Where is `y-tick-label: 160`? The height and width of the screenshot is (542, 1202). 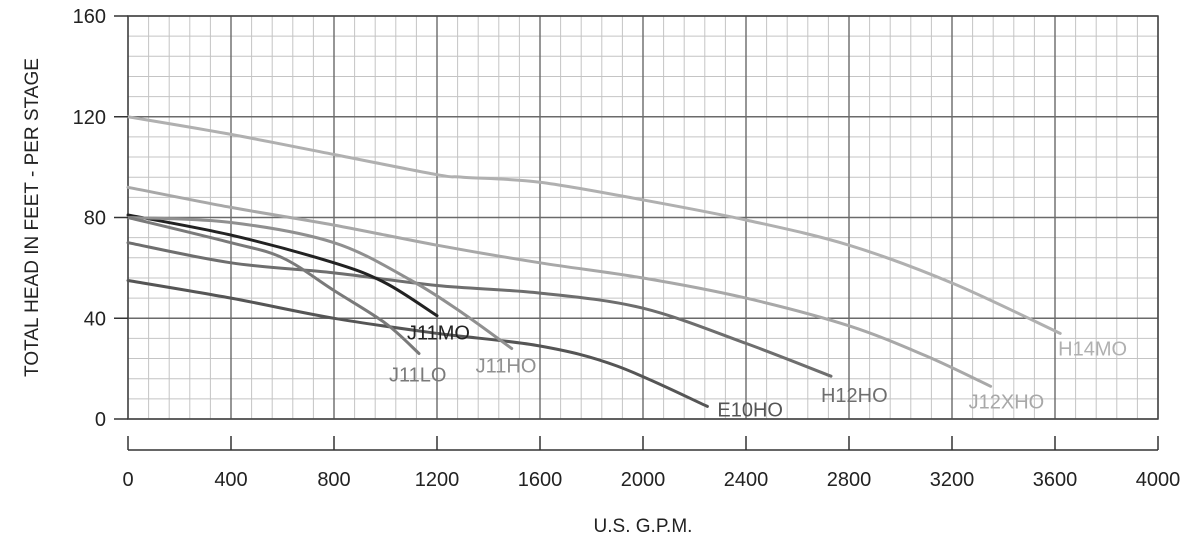
y-tick-label: 160 is located at coordinates (89, 17).